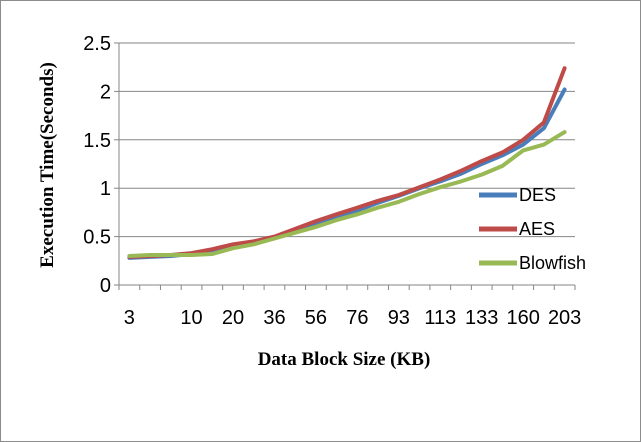 The width and height of the screenshot is (641, 442). Describe the element at coordinates (97, 141) in the screenshot. I see `y-tick-label: 1.5` at that location.